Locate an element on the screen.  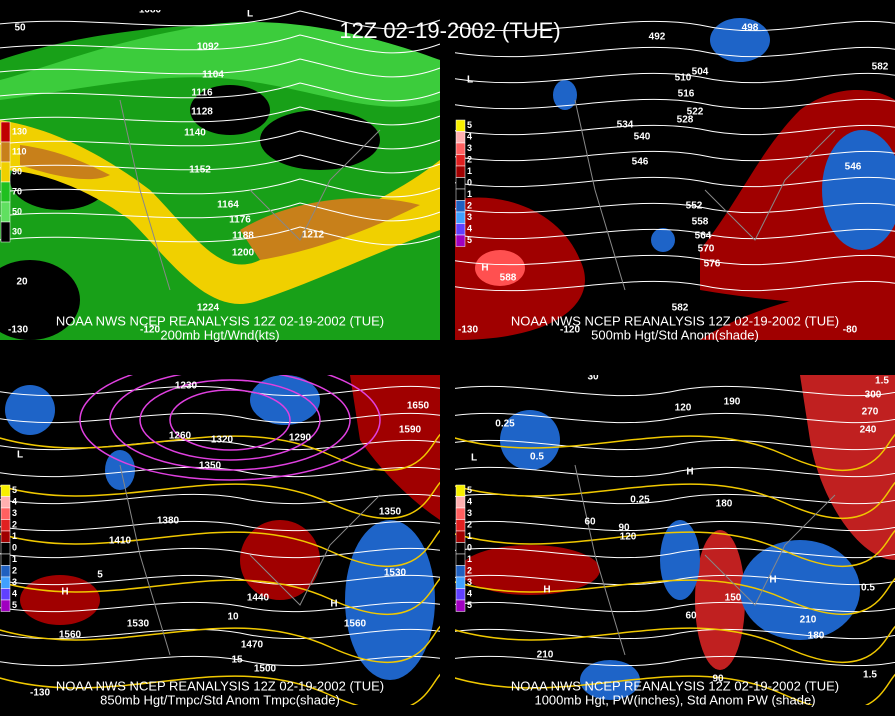
contour-label: 1650 is located at coordinates (418, 406).